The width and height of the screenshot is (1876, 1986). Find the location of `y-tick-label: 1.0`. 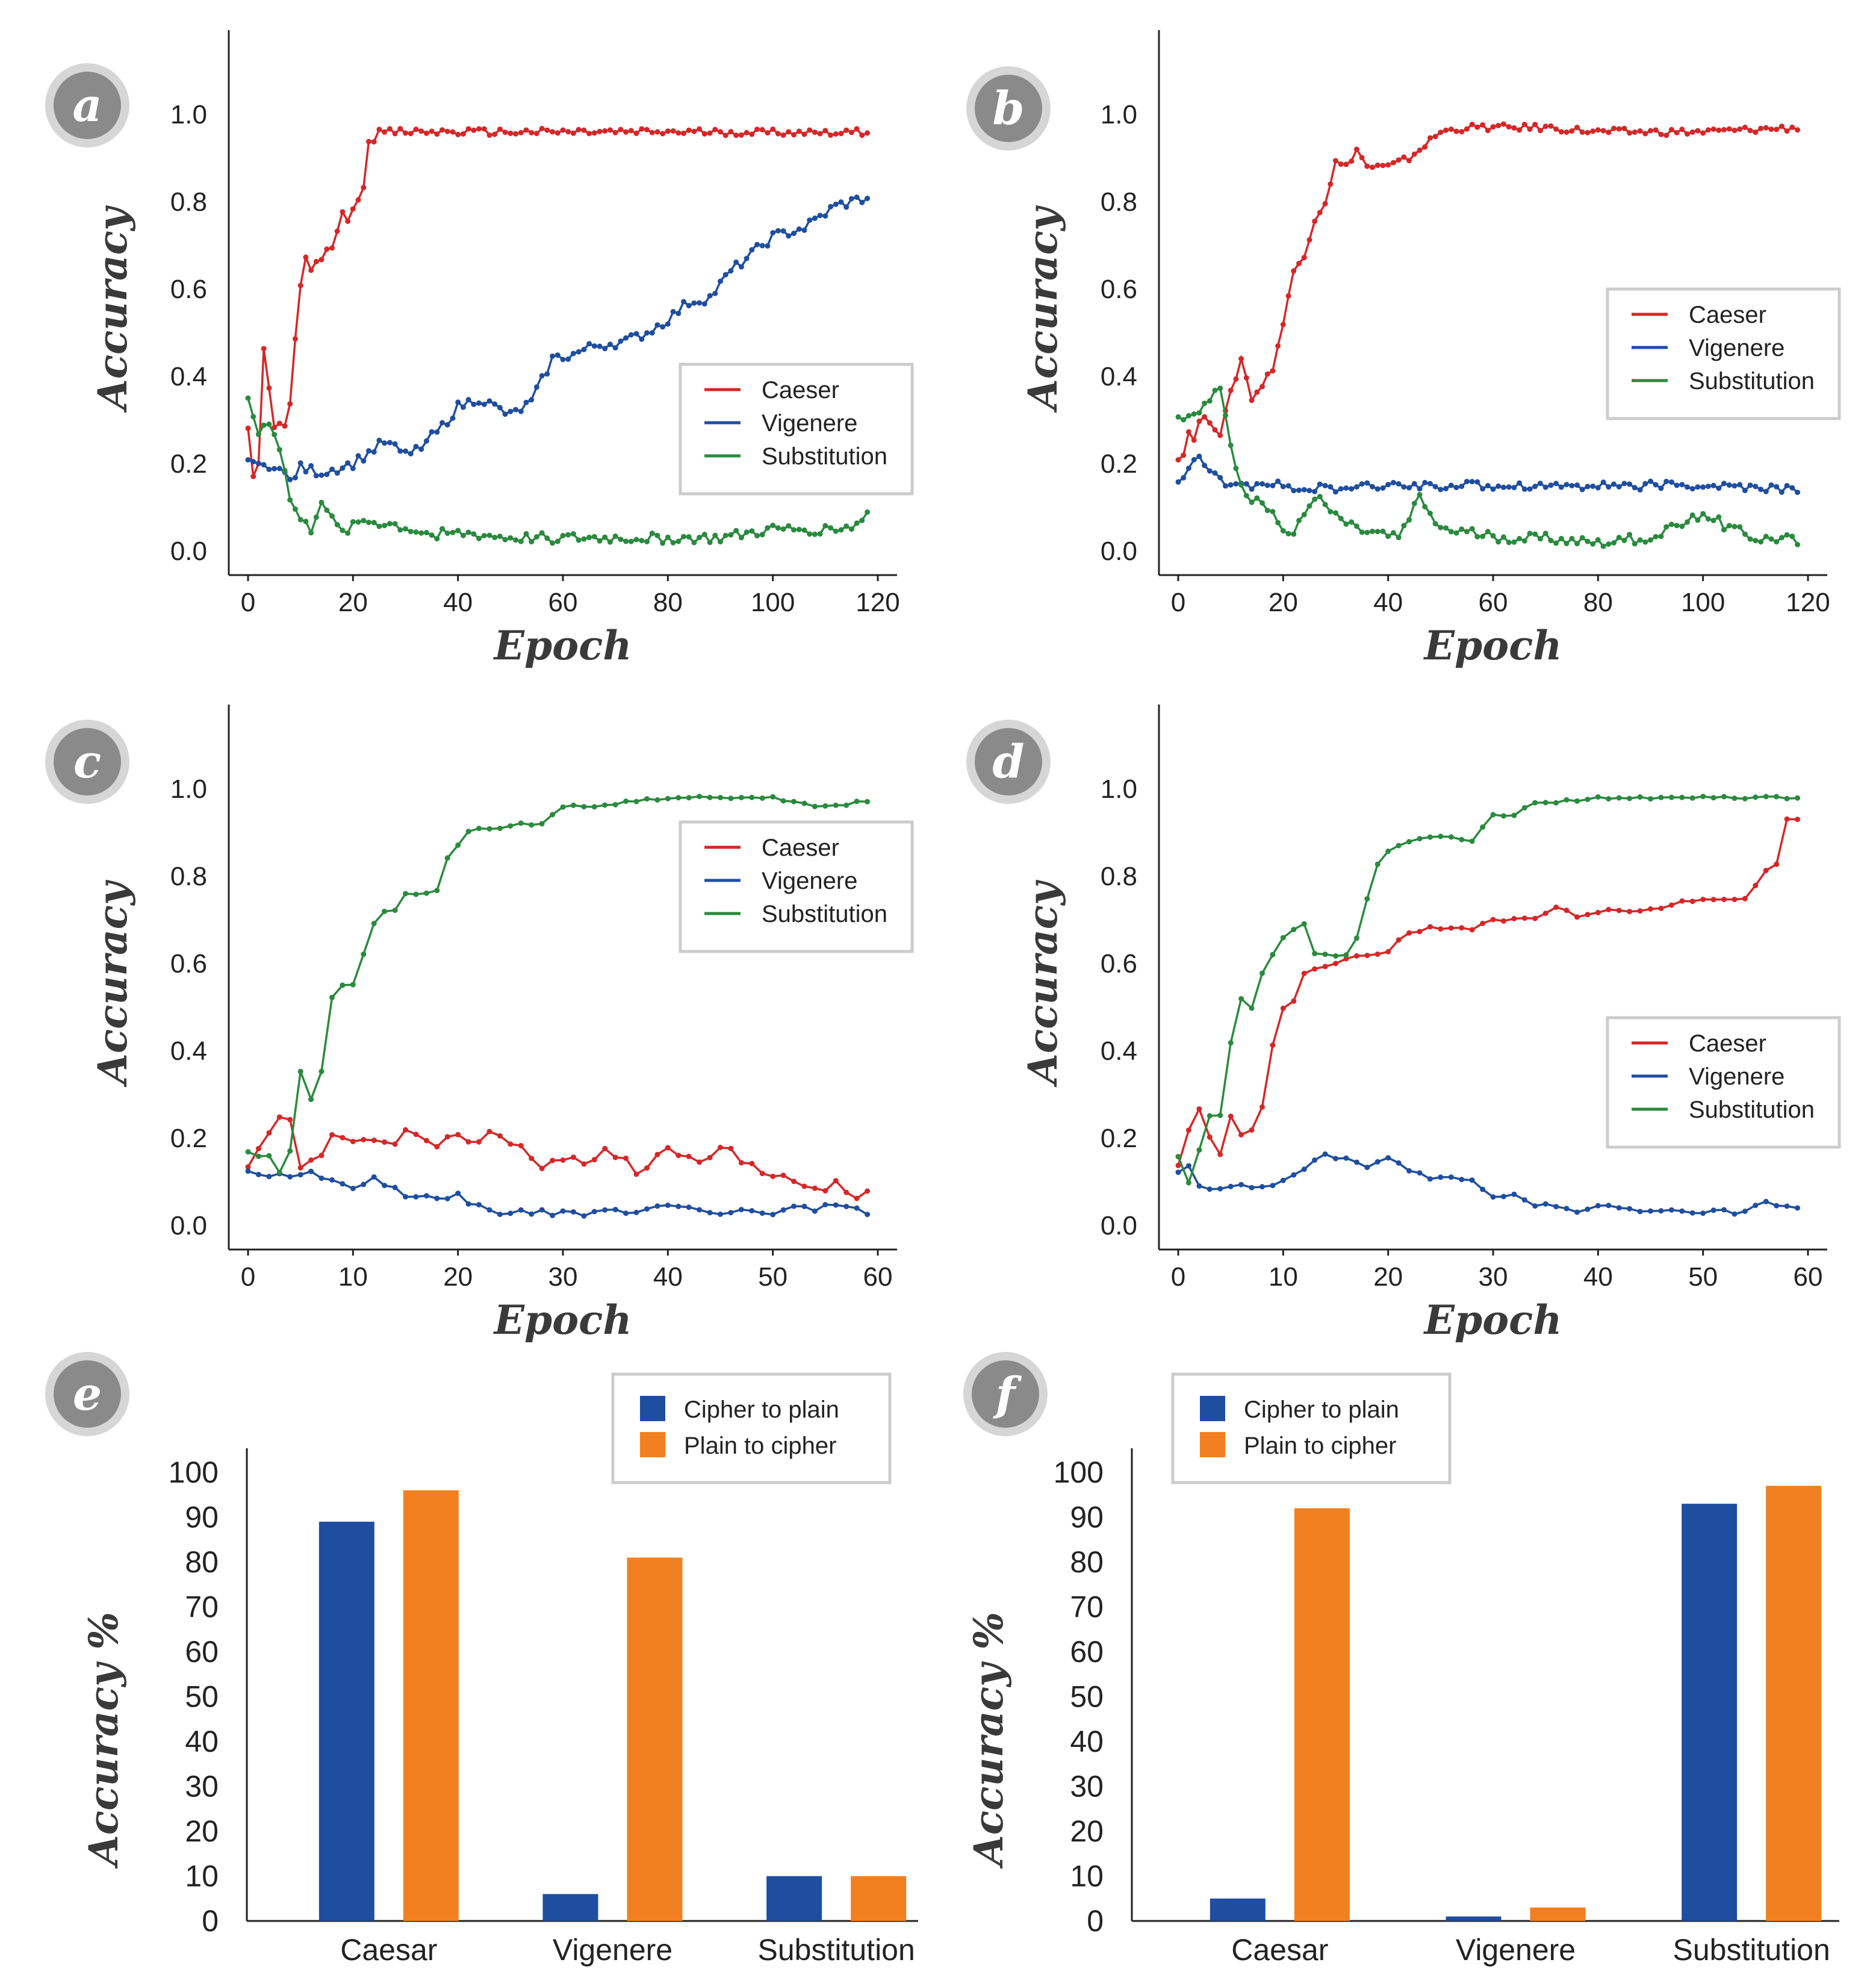

y-tick-label: 1.0 is located at coordinates (188, 114).